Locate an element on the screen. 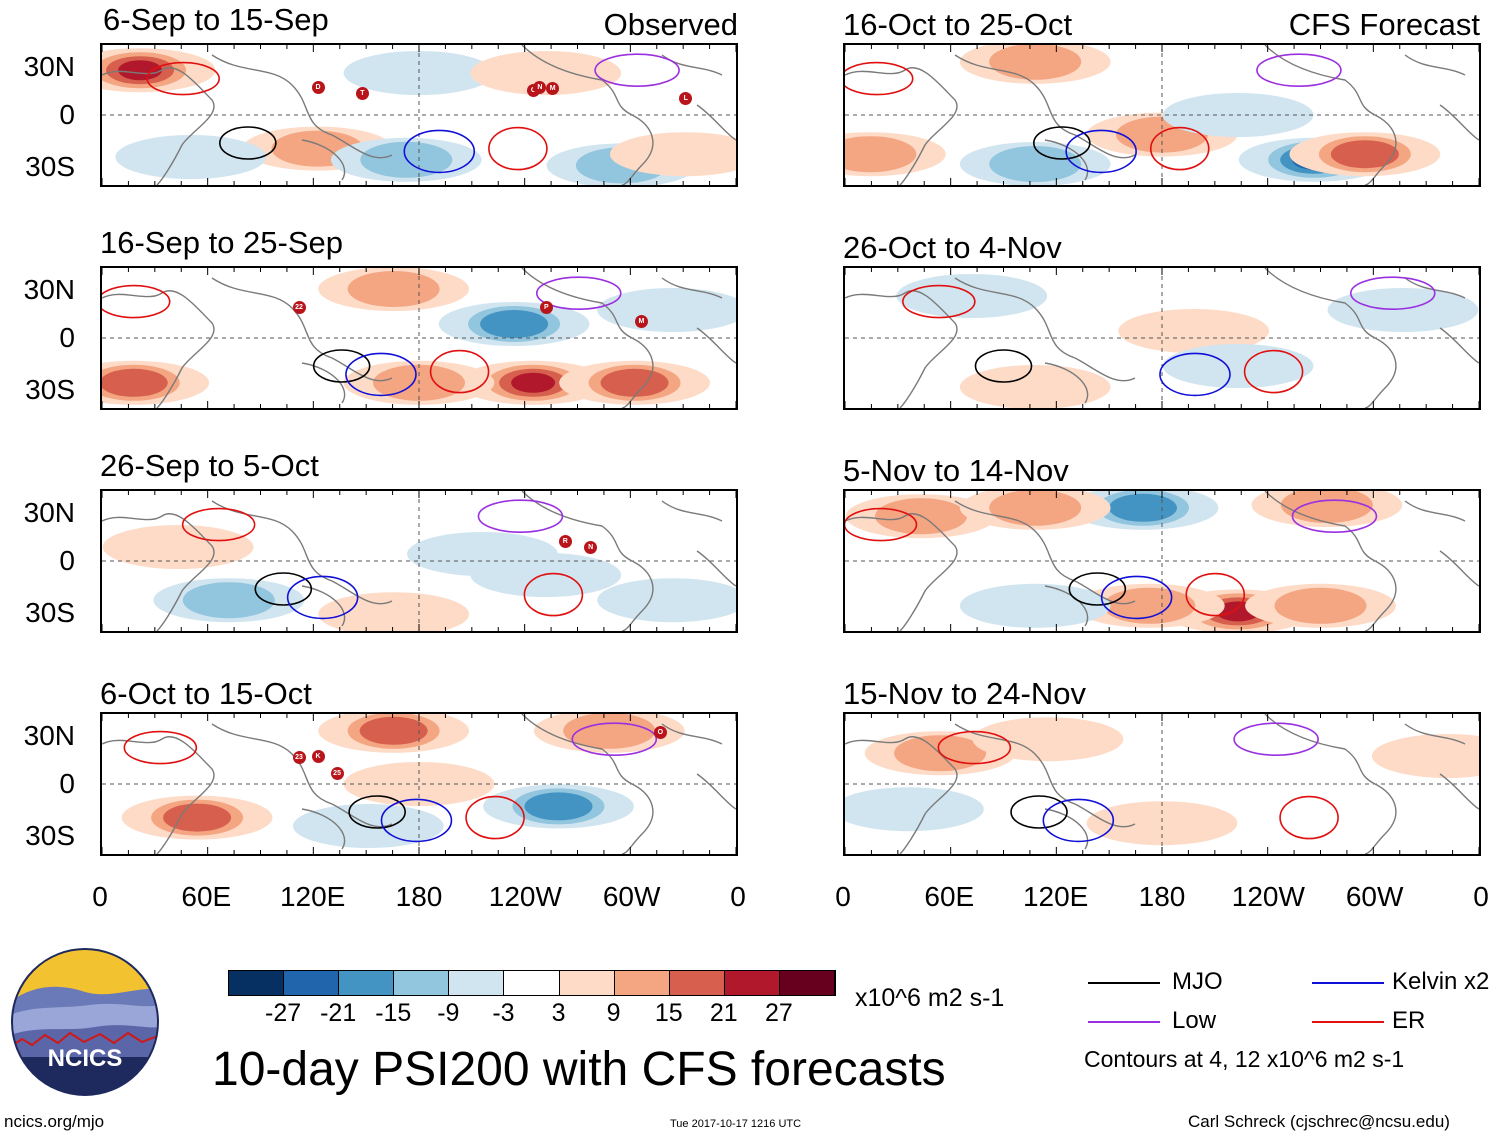 The height and width of the screenshot is (1137, 1510). forecast-label: CFS Forecast is located at coordinates (1384, 24).